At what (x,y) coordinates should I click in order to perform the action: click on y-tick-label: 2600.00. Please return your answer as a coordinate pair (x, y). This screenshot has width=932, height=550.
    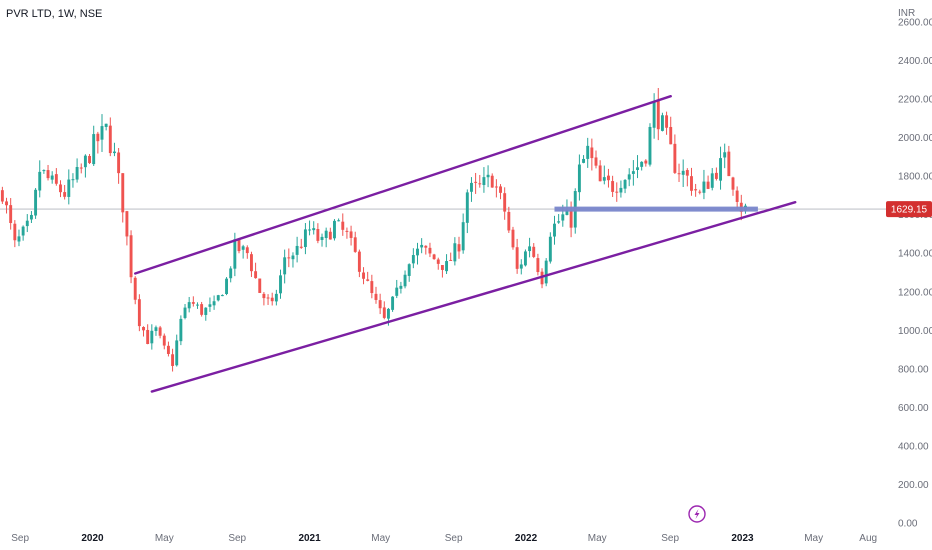
    Looking at the image, I should click on (915, 23).